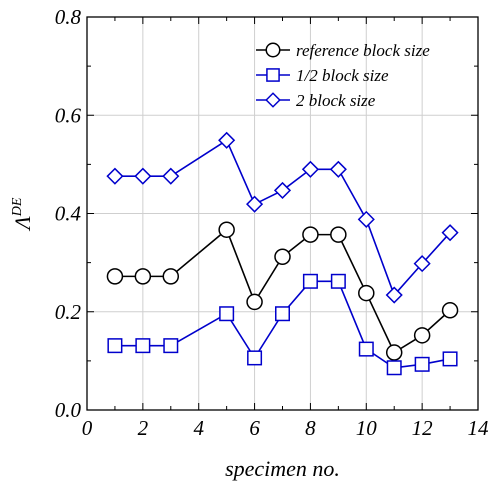 This screenshot has height=485, width=495. I want to click on legend-entry-1: reference block size, so click(343, 50).